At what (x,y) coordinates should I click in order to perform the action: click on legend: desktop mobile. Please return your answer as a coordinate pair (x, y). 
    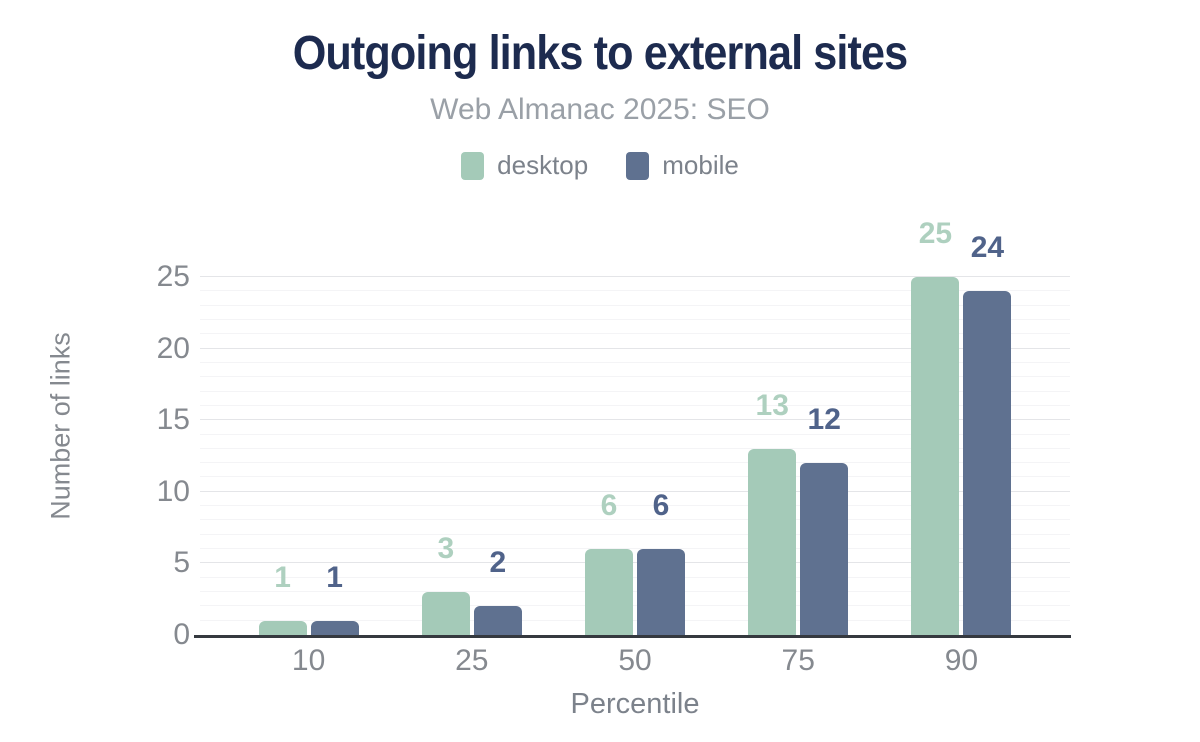
    Looking at the image, I should click on (600, 165).